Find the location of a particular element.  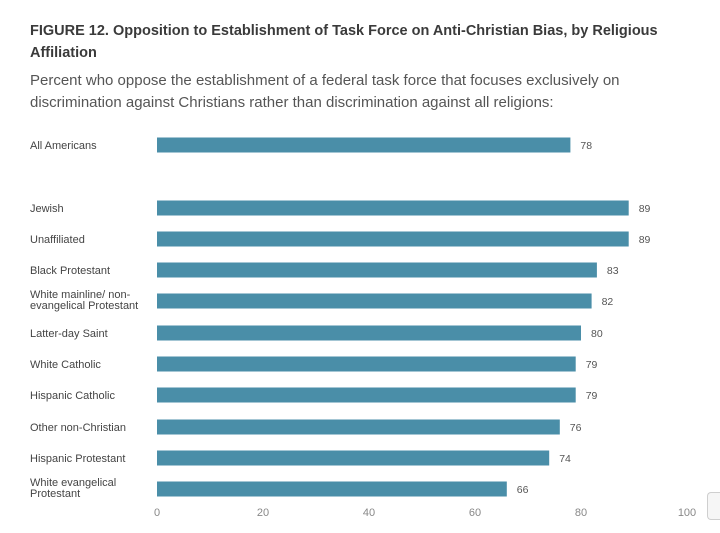

data-label: 80 is located at coordinates (597, 334).